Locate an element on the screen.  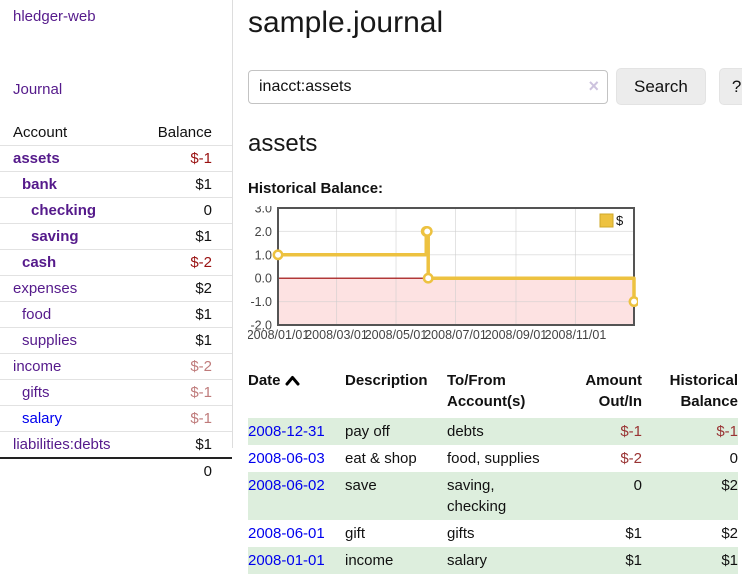
transaction-accounts: food, supplies is located at coordinates (493, 458).